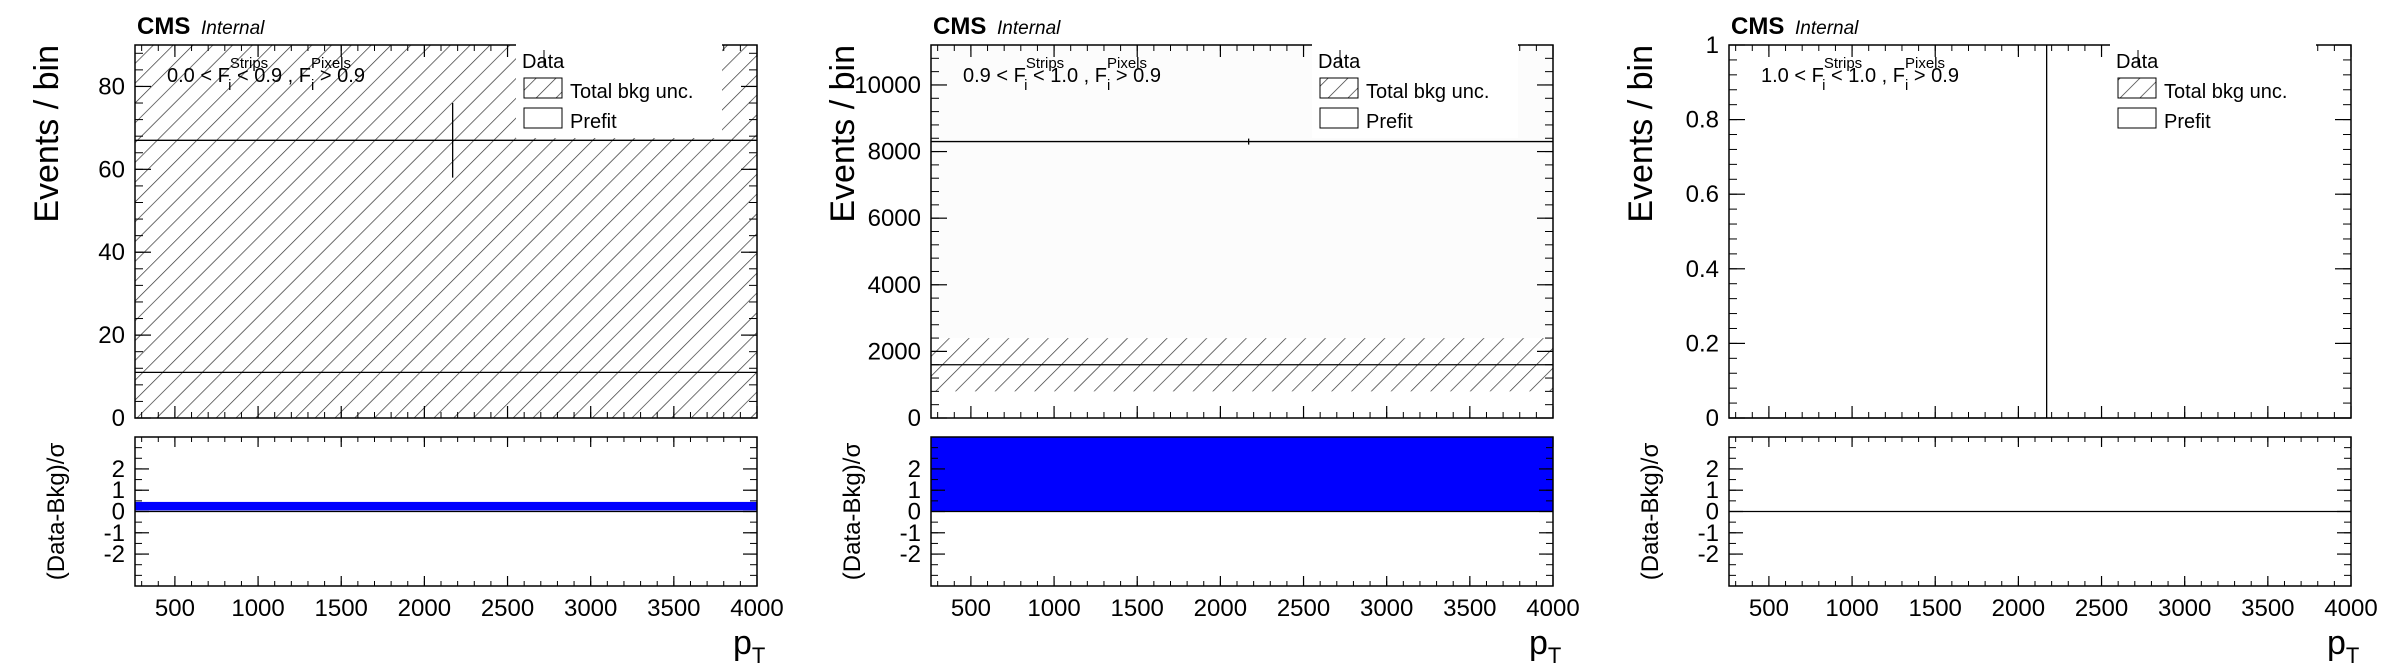 The height and width of the screenshot is (672, 2388). Describe the element at coordinates (1067, 76) in the screenshot. I see `region-label-part: < 1.0 , F` at that location.